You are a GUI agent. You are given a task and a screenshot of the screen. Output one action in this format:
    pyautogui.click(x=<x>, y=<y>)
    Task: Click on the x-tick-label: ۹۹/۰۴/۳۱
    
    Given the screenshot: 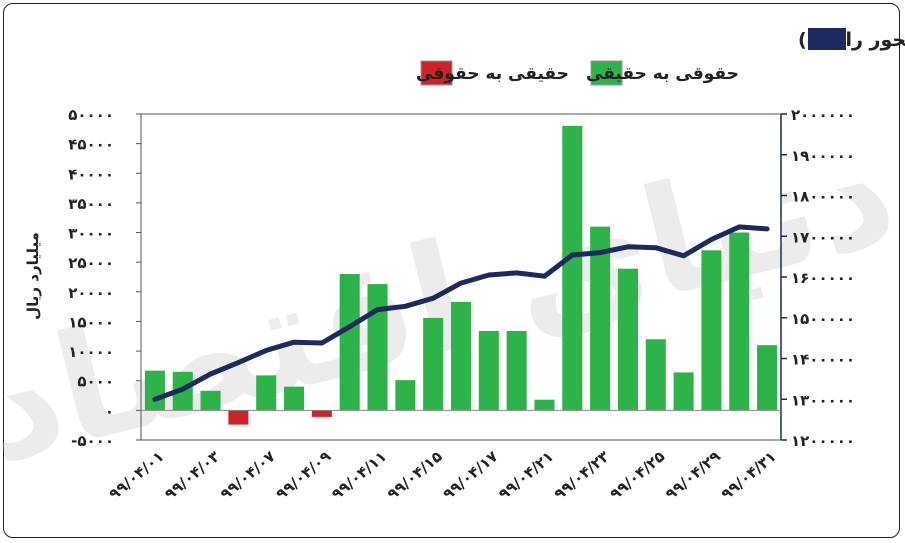 What is the action you would take?
    pyautogui.click(x=749, y=475)
    